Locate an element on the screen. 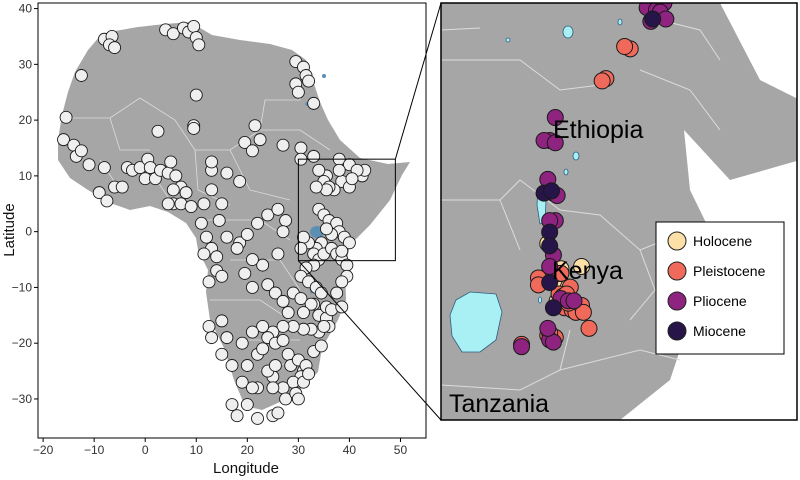 The height and width of the screenshot is (480, 800). legend: Holocene Pleistocene Pliocene Miocene is located at coordinates (720, 288).